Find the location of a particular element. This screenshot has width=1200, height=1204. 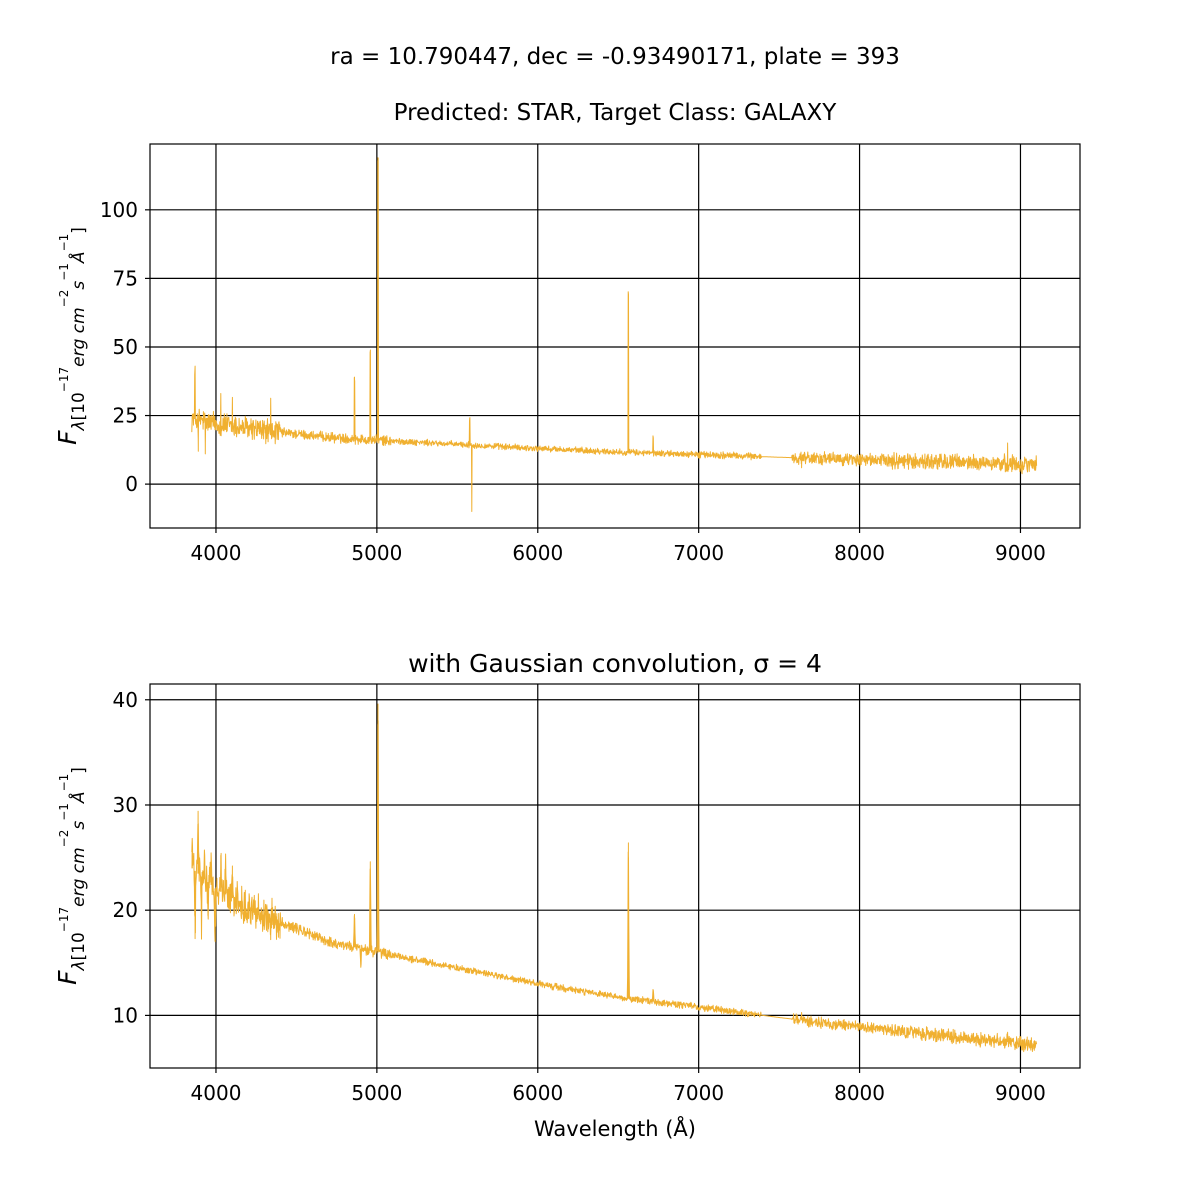

y-tick-label: 25 is located at coordinates (125, 416).